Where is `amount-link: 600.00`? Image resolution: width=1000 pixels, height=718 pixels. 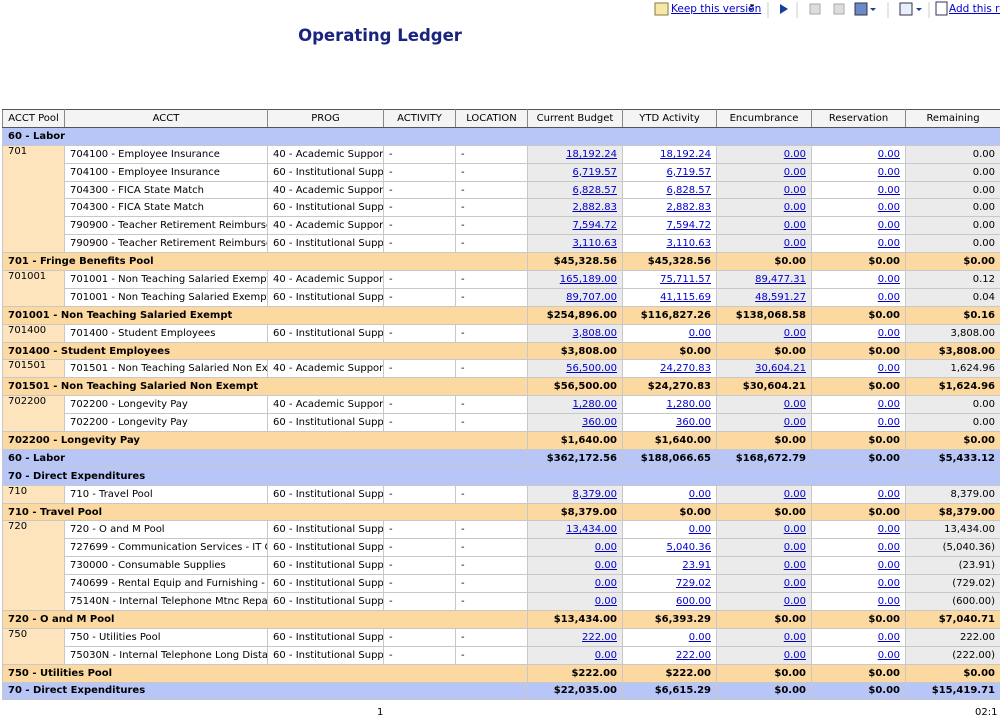
amount-link: 600.00 is located at coordinates (693, 601).